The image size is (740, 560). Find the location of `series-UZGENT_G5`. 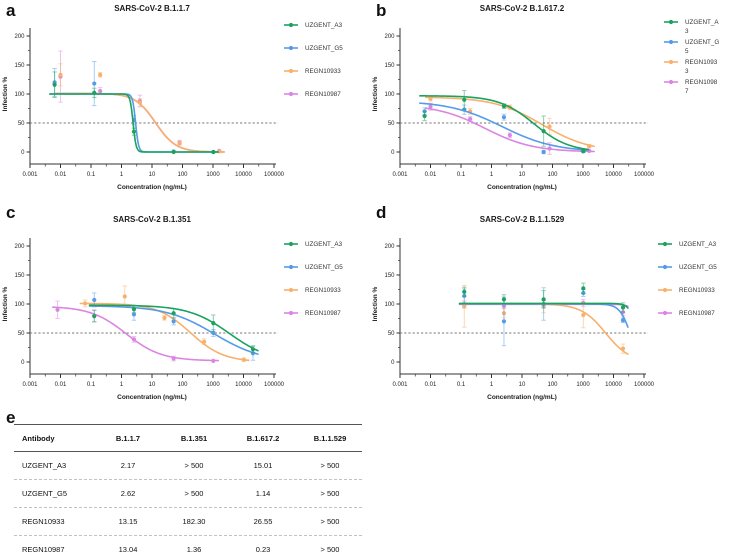

series-UZGENT_G5 is located at coordinates (134, 108).